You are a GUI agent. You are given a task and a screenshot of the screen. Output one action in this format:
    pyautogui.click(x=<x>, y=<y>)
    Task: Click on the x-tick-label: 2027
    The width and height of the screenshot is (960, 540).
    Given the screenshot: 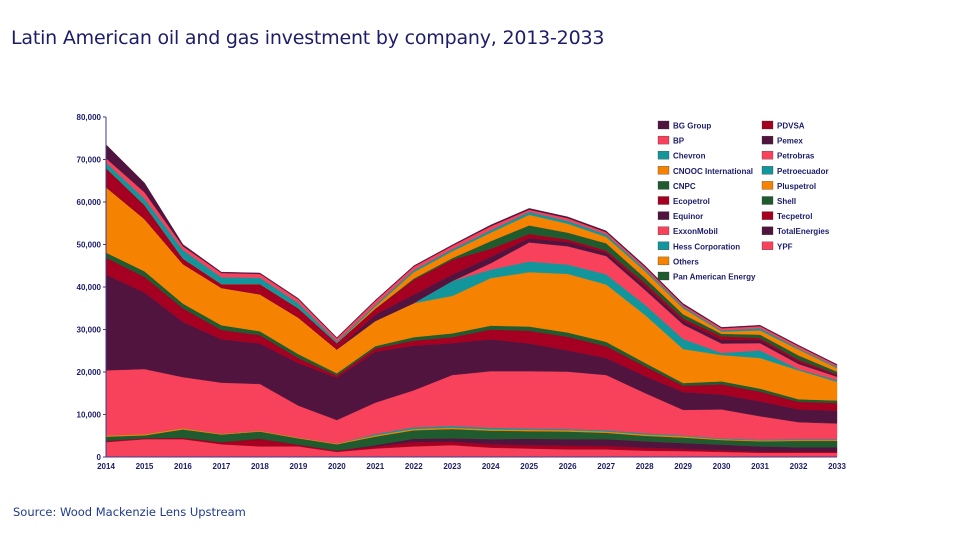 What is the action you would take?
    pyautogui.click(x=606, y=466)
    